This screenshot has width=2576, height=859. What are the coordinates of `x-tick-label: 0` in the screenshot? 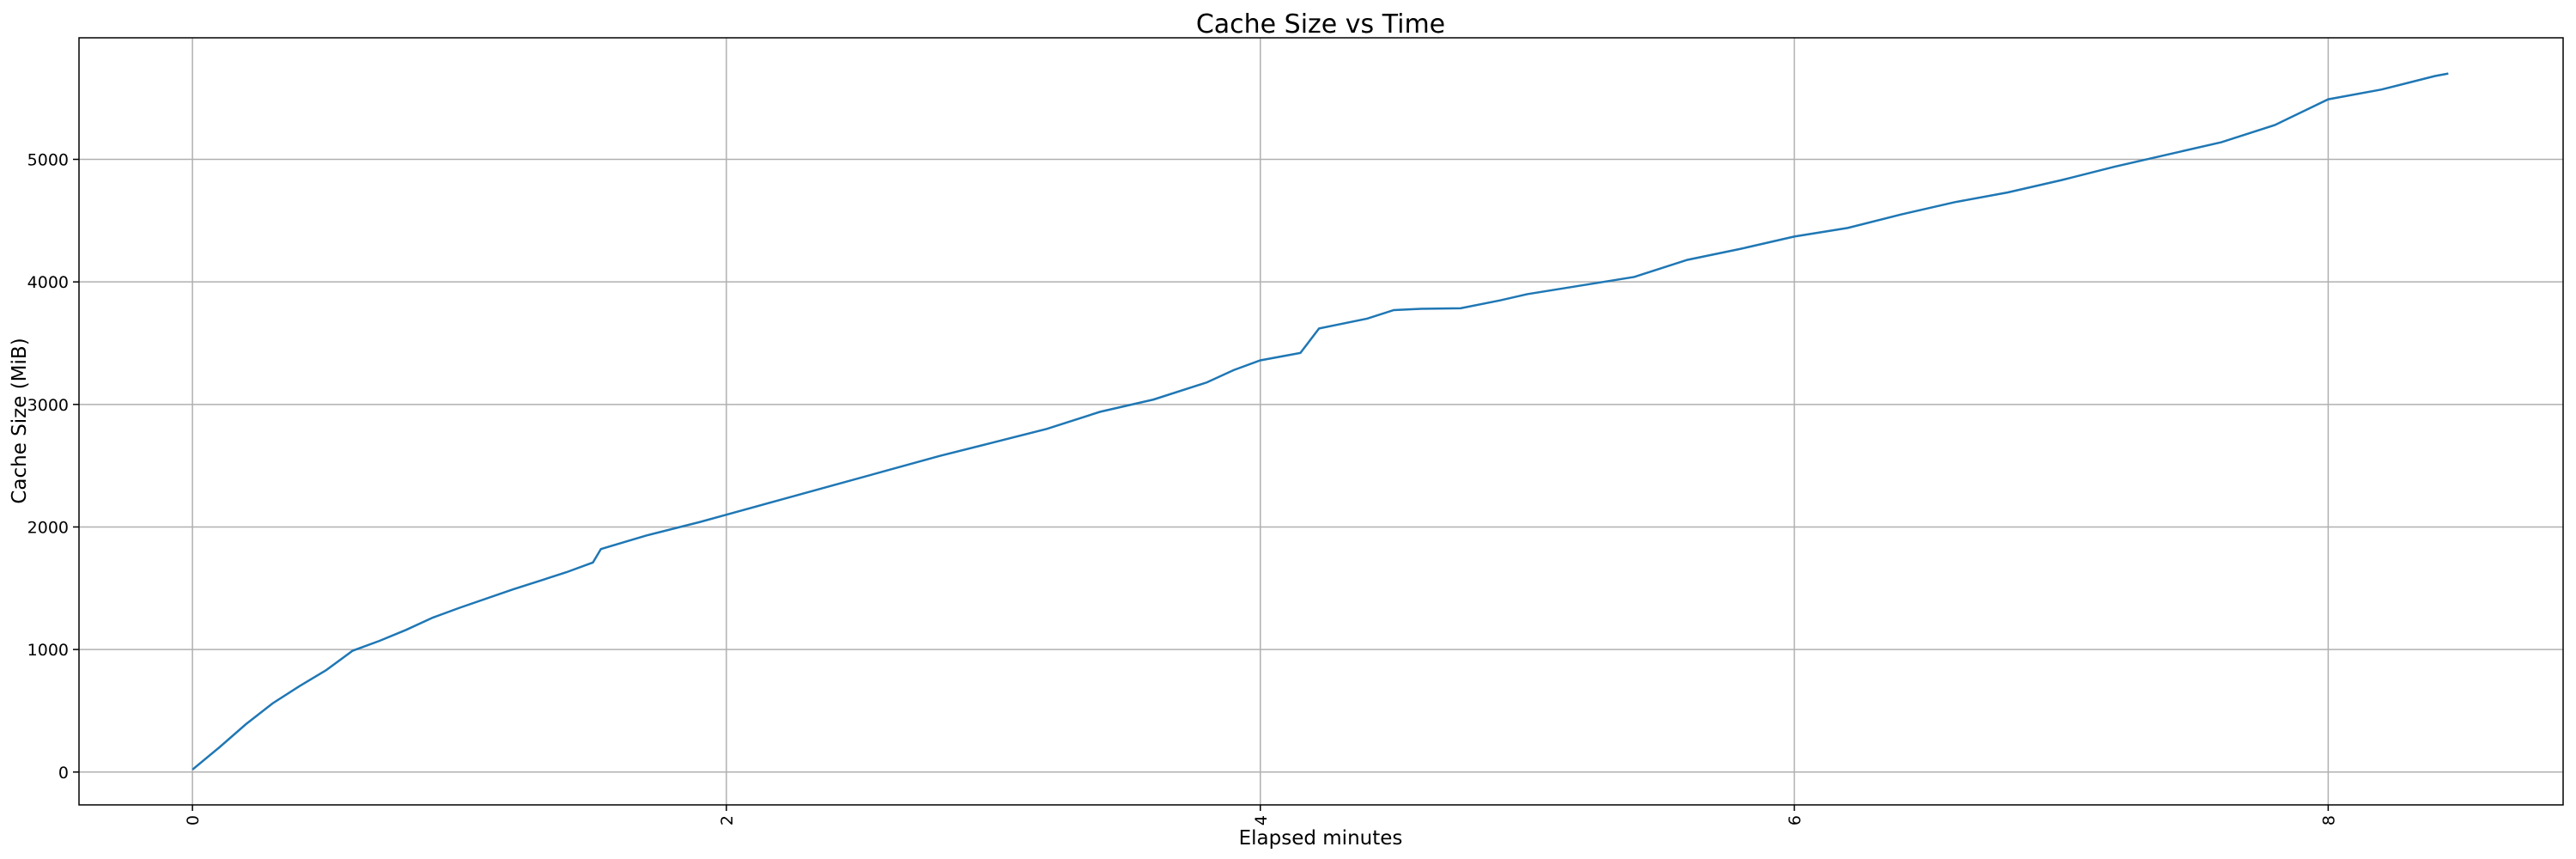 It's located at (193, 820).